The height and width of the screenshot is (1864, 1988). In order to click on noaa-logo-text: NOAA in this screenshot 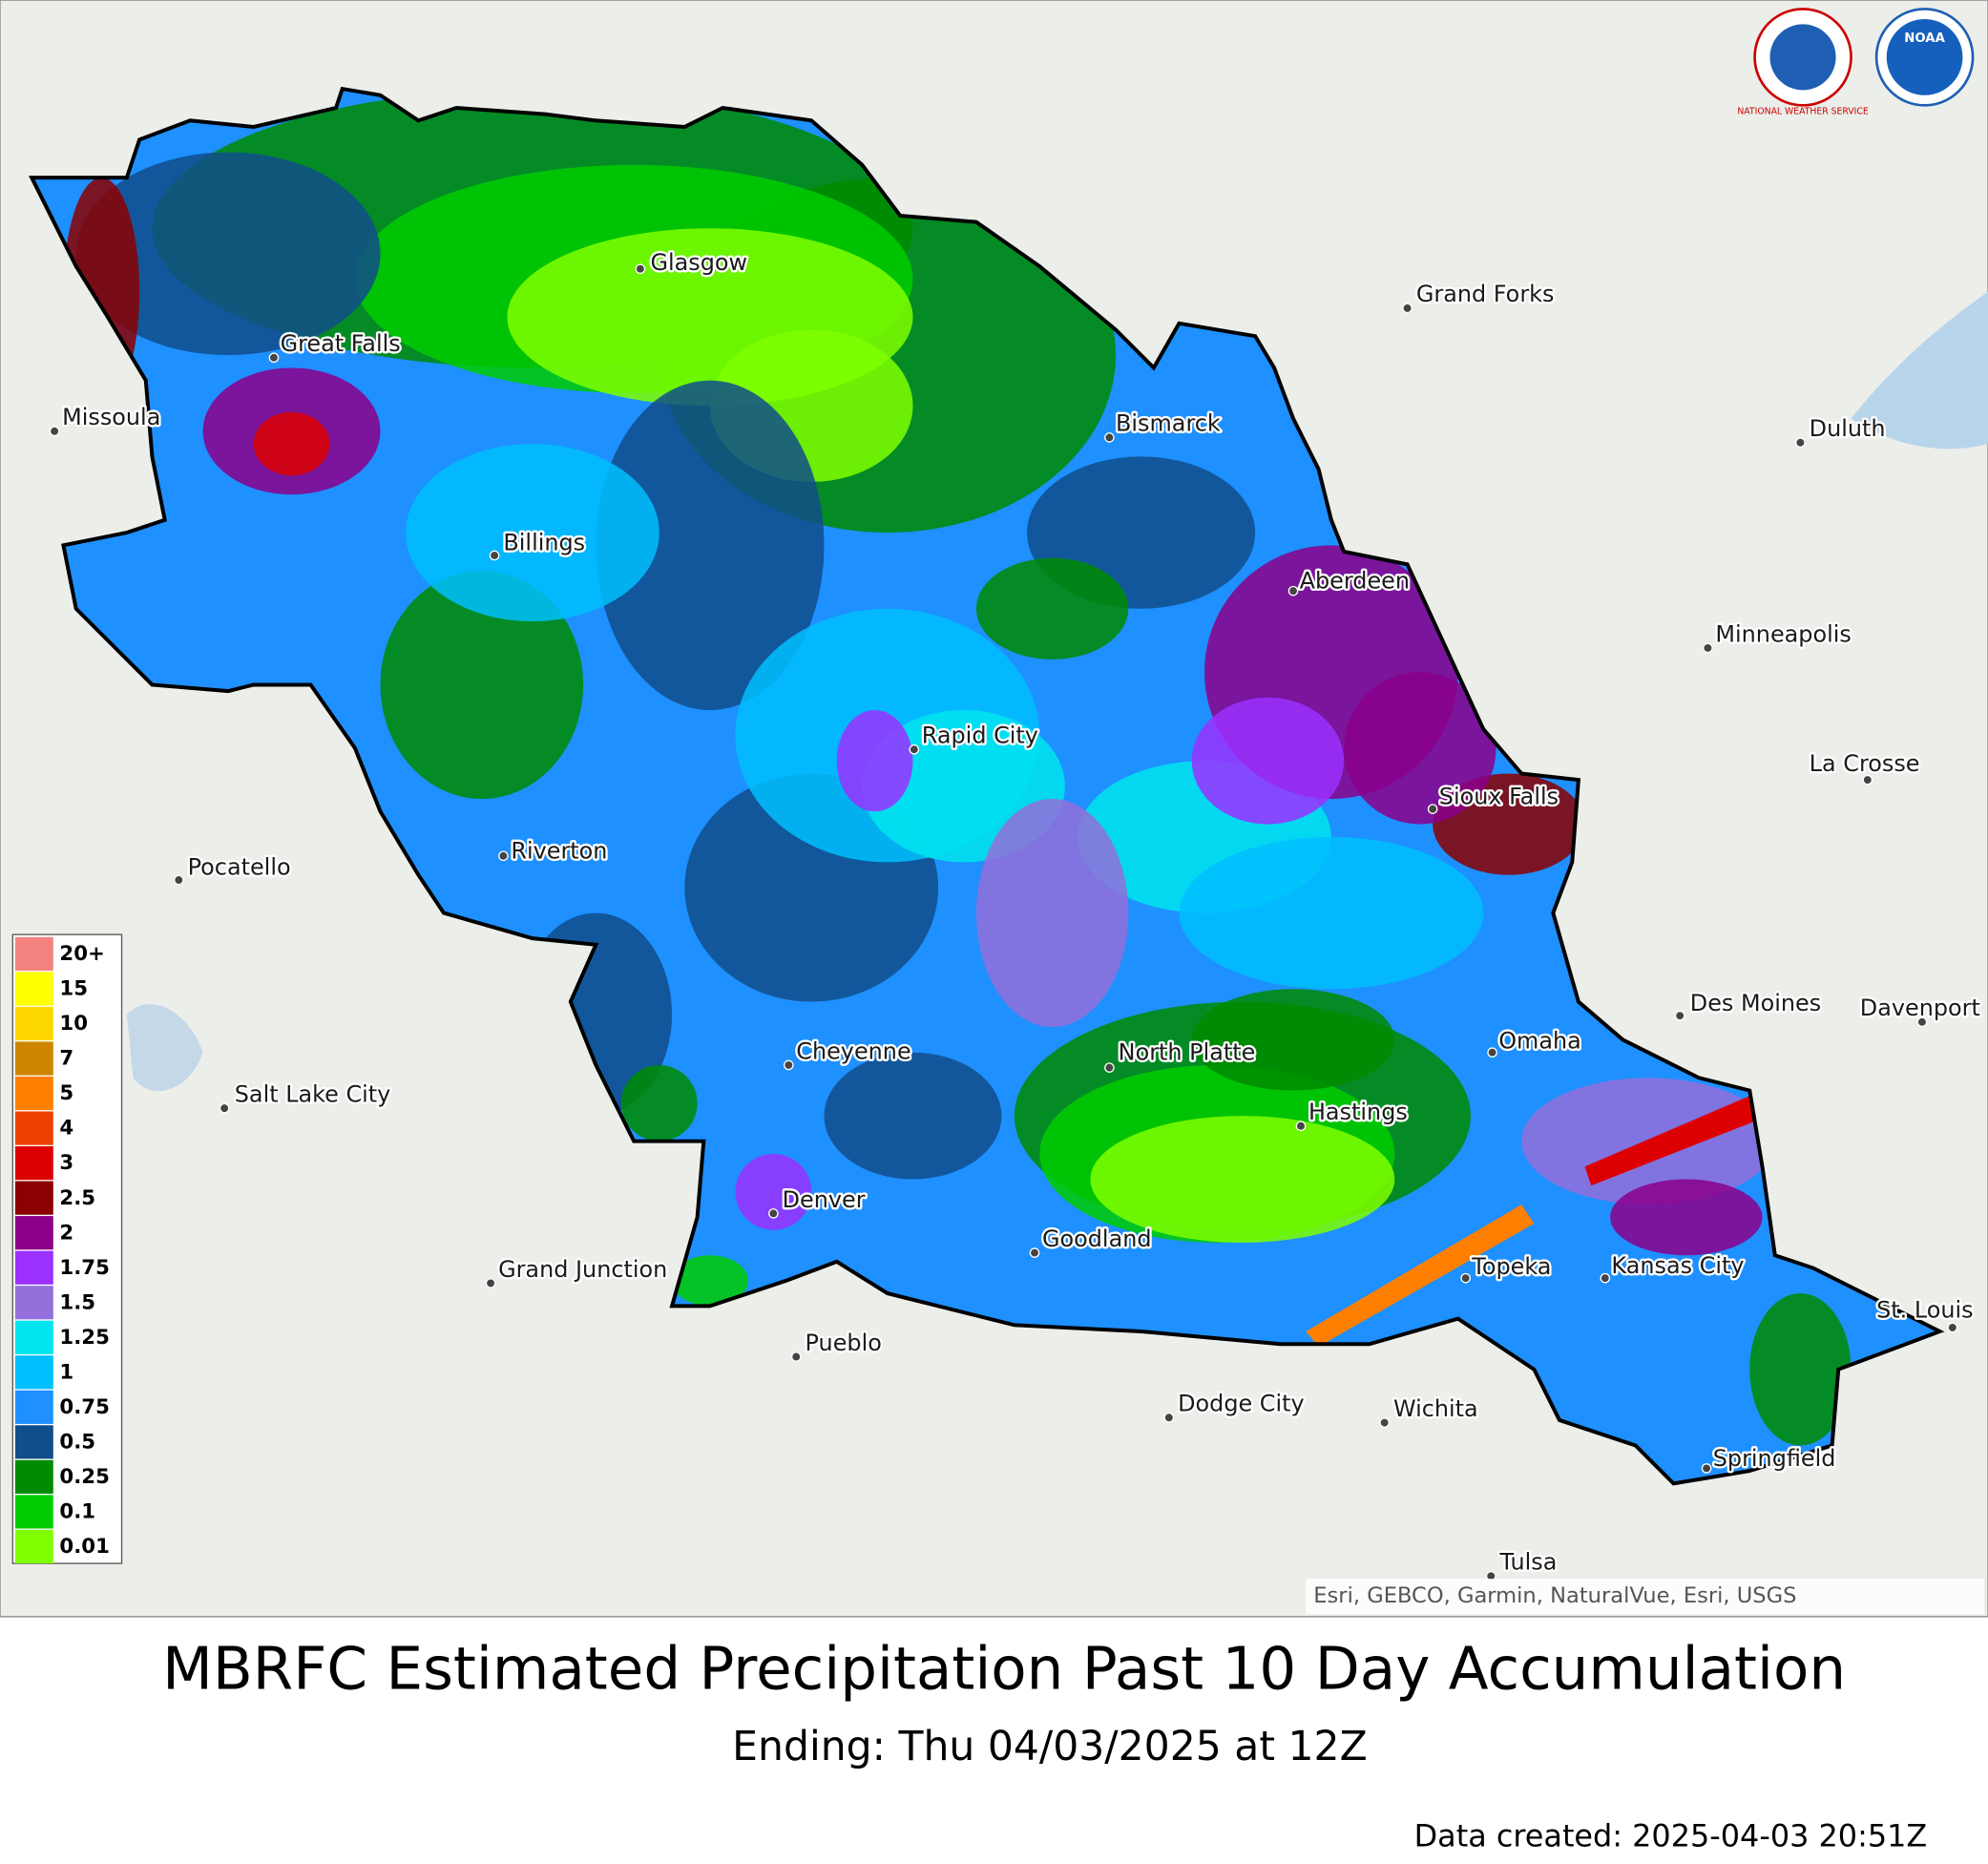, I will do `click(1924, 38)`.